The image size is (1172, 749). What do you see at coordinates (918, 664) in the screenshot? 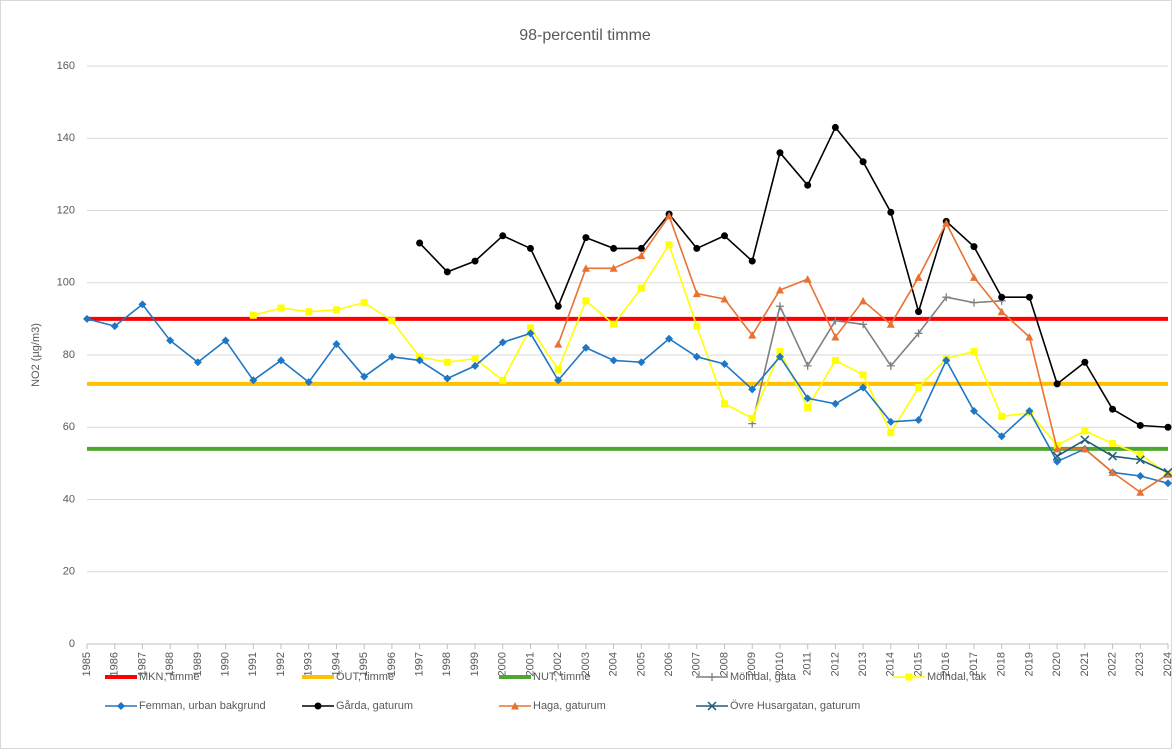
I see `x-tick-label: 2015` at bounding box center [918, 664].